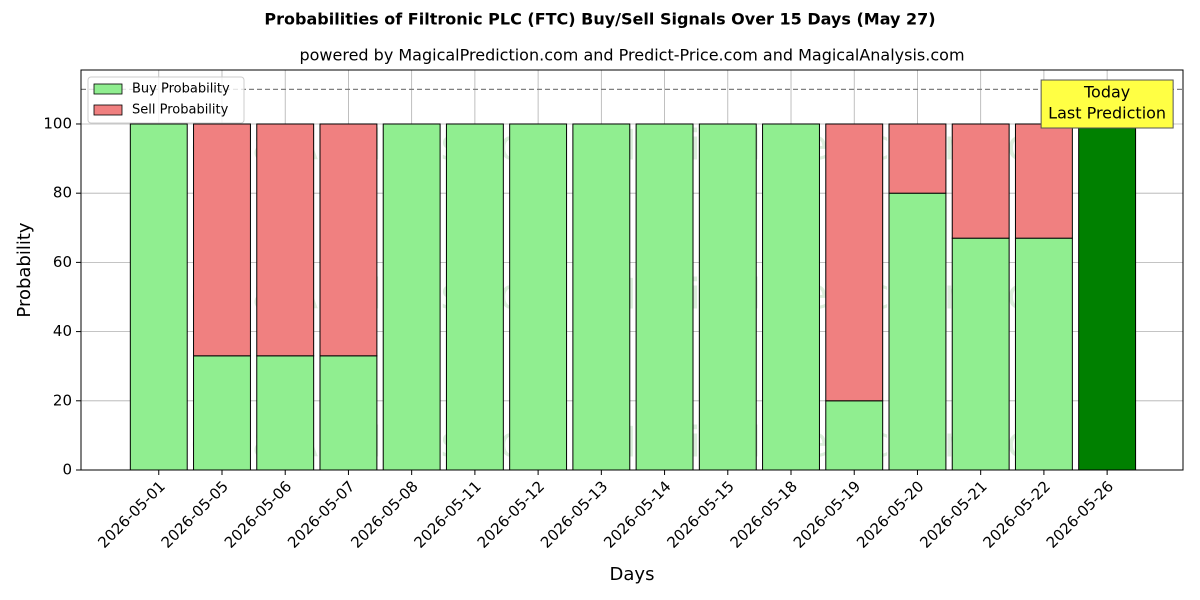 Image resolution: width=1200 pixels, height=600 pixels. Describe the element at coordinates (57, 123) in the screenshot. I see `y-tick-label: 100` at that location.